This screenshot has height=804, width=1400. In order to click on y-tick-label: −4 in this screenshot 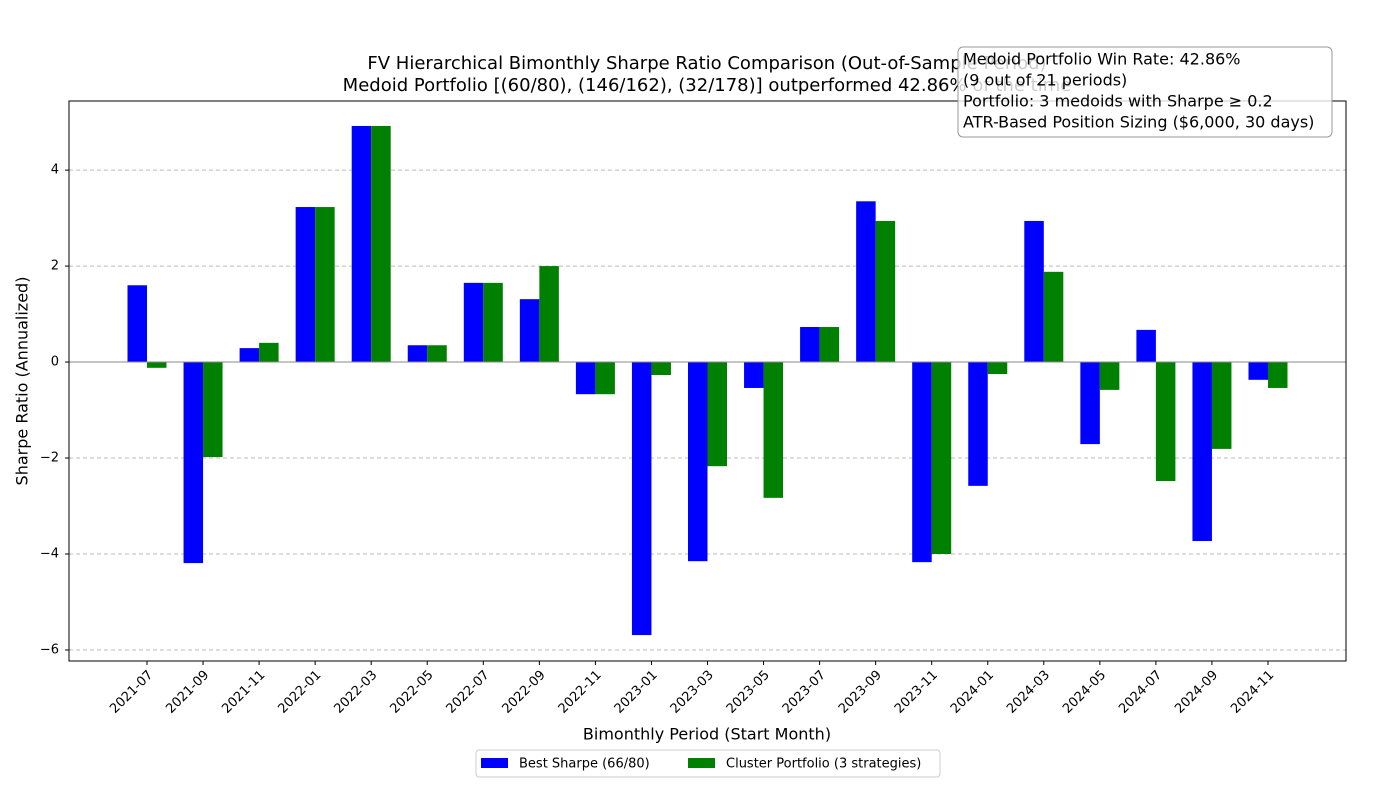, I will do `click(49, 553)`.